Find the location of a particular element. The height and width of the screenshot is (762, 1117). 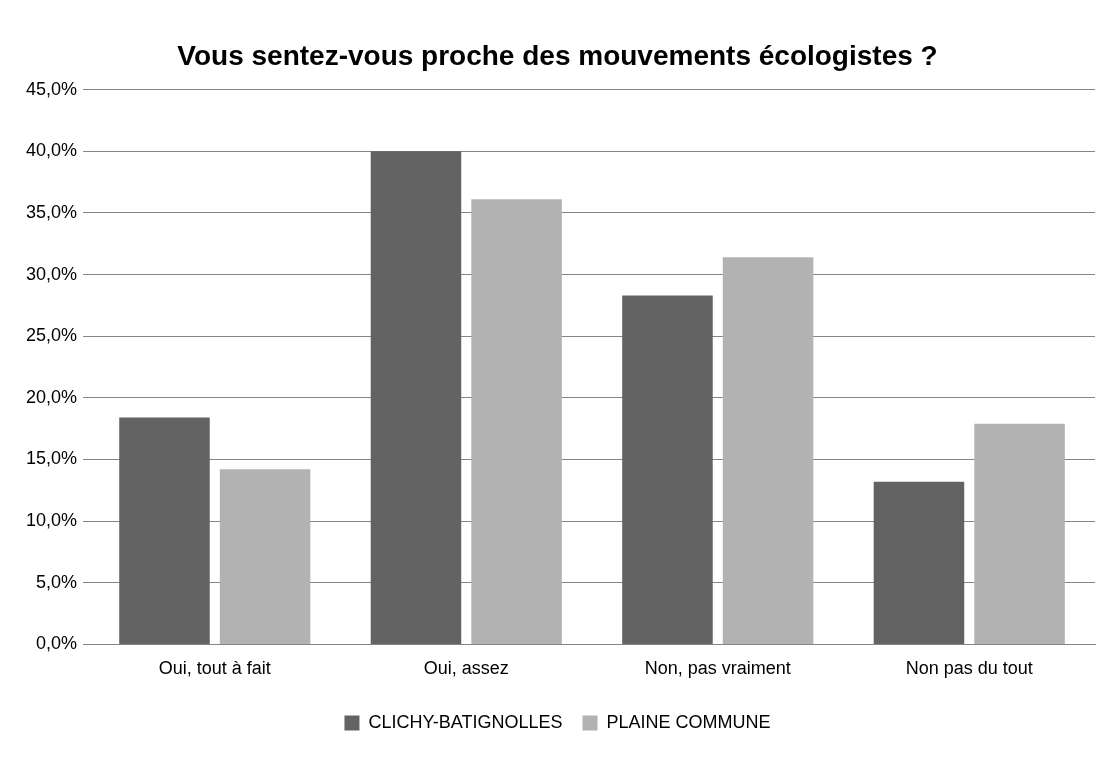

y-tick-label: 20,0% is located at coordinates (51, 396).